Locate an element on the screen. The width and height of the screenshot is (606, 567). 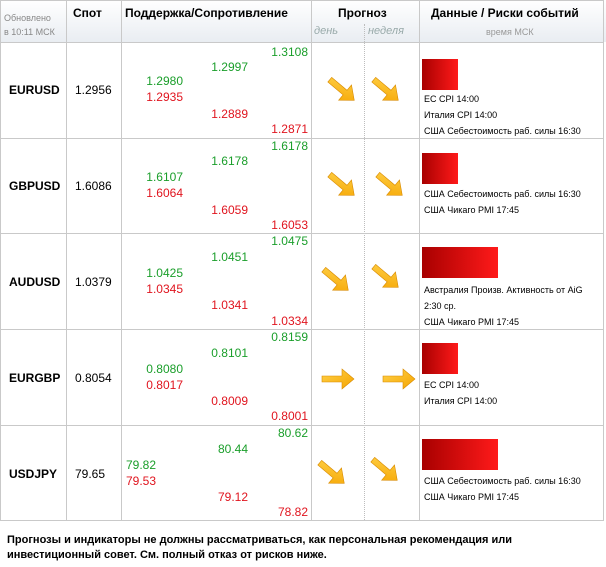
resistance-1: 0.8017 is located at coordinates (164, 385).